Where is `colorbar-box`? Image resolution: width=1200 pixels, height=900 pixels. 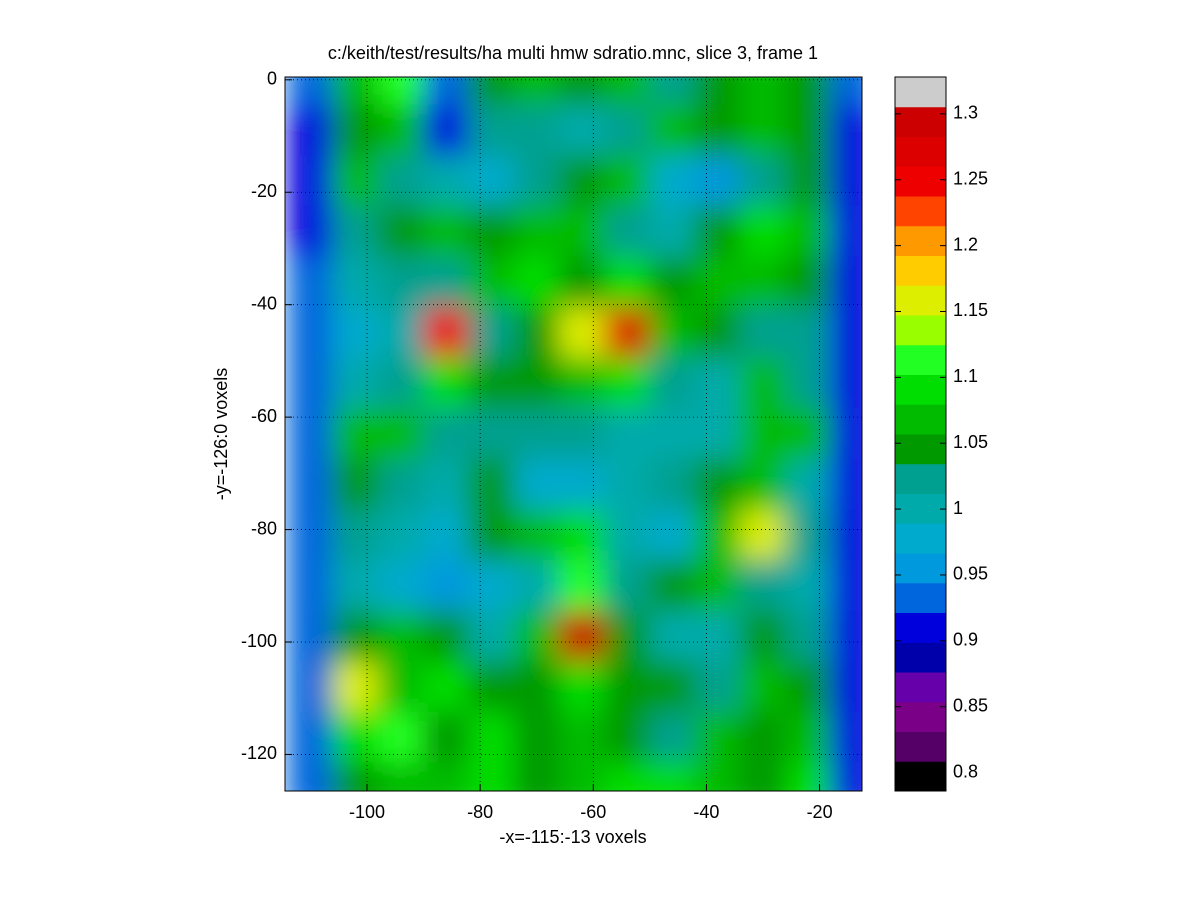
colorbar-box is located at coordinates (920, 434).